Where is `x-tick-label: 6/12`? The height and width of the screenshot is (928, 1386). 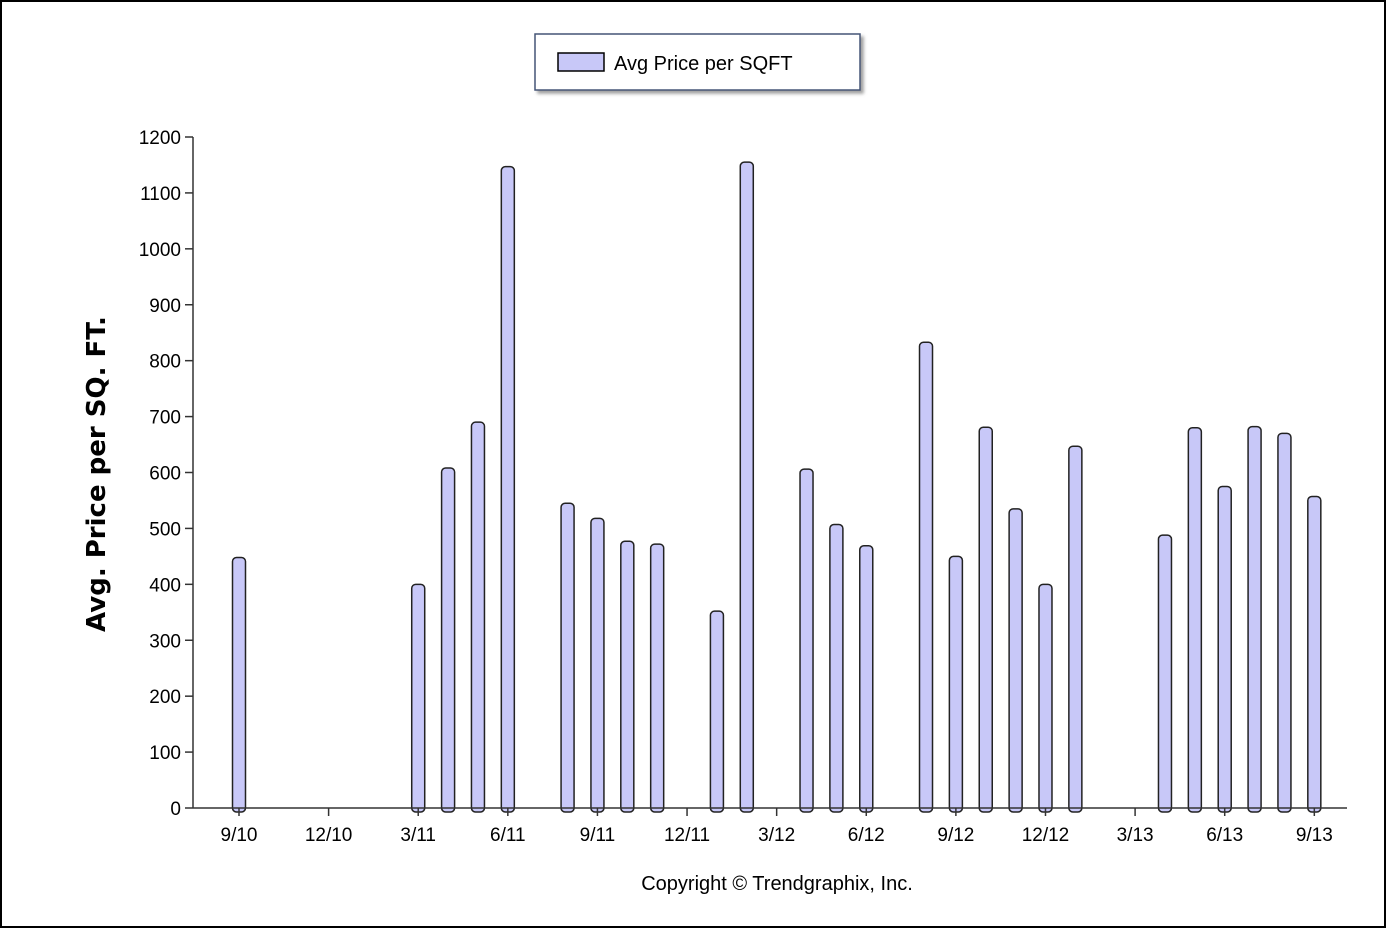
x-tick-label: 6/12 is located at coordinates (866, 835).